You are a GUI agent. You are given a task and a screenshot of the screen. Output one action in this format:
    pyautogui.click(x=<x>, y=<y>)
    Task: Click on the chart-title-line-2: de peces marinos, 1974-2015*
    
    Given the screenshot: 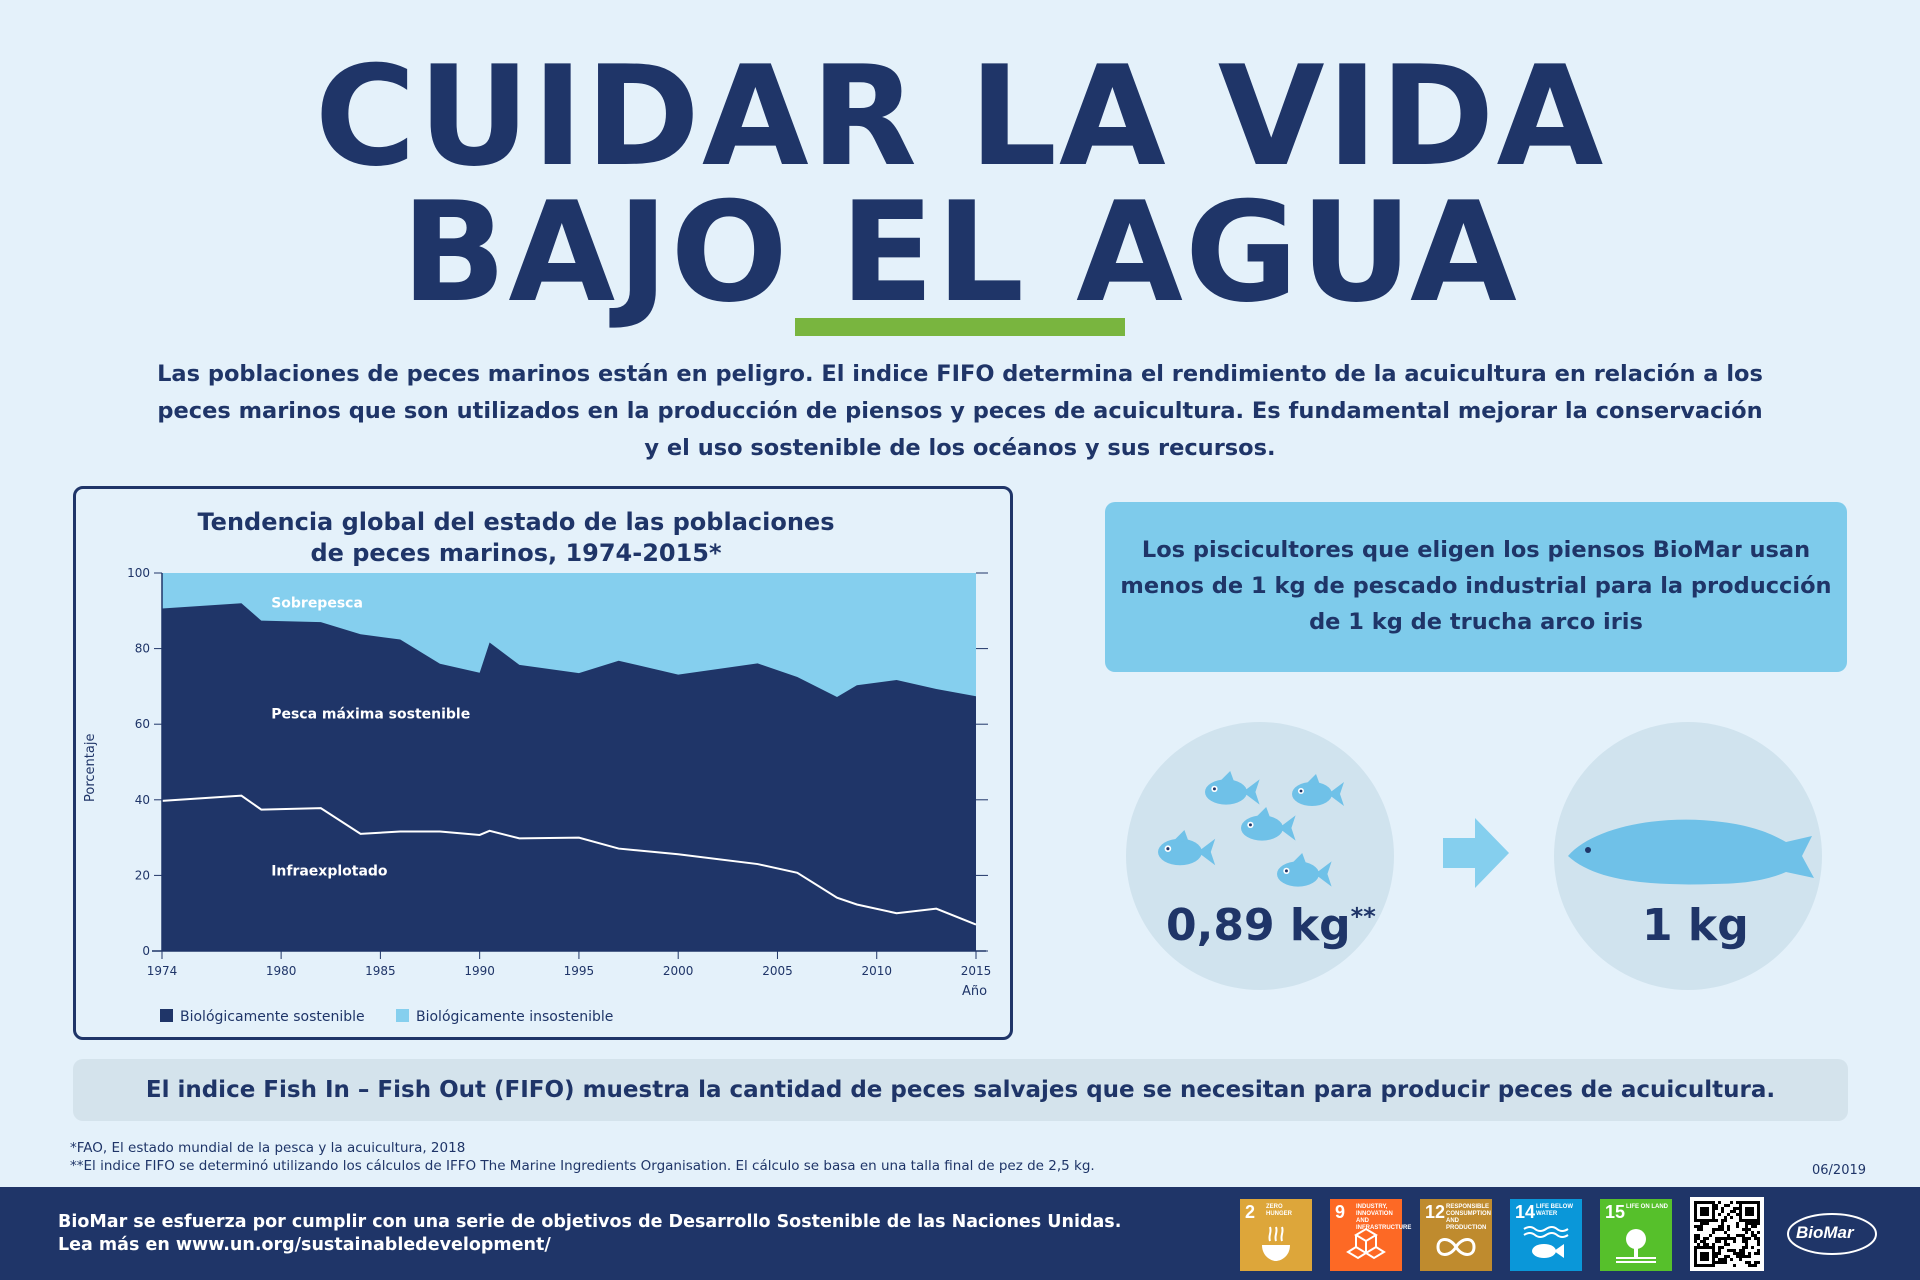 What is the action you would take?
    pyautogui.click(x=516, y=553)
    